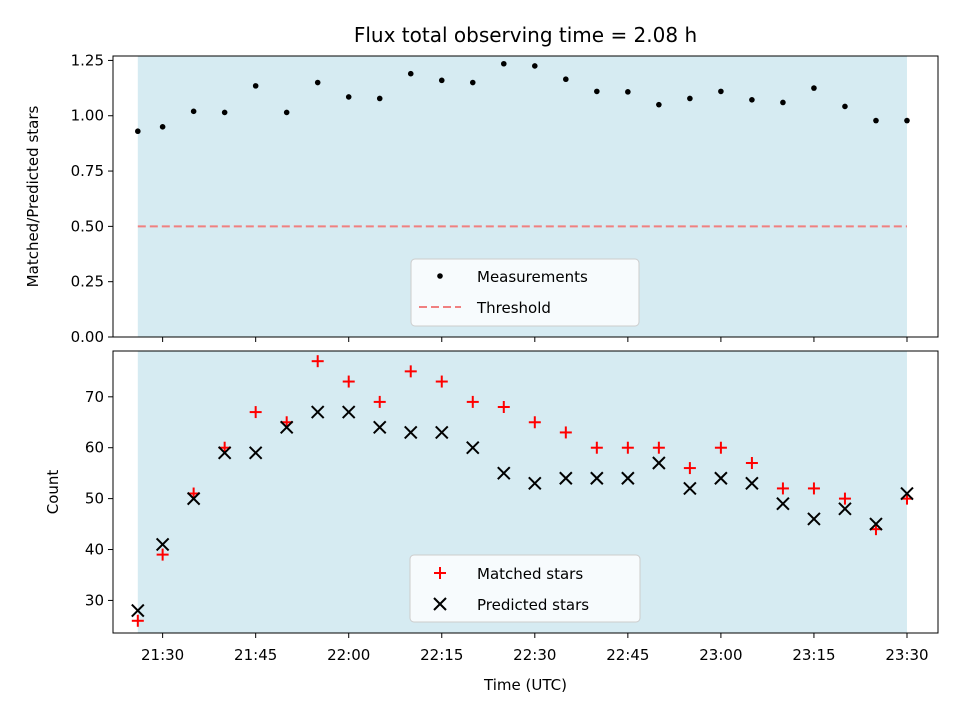 This screenshot has width=960, height=720. Describe the element at coordinates (813, 655) in the screenshot. I see `x-tick-label: 23:15` at that location.